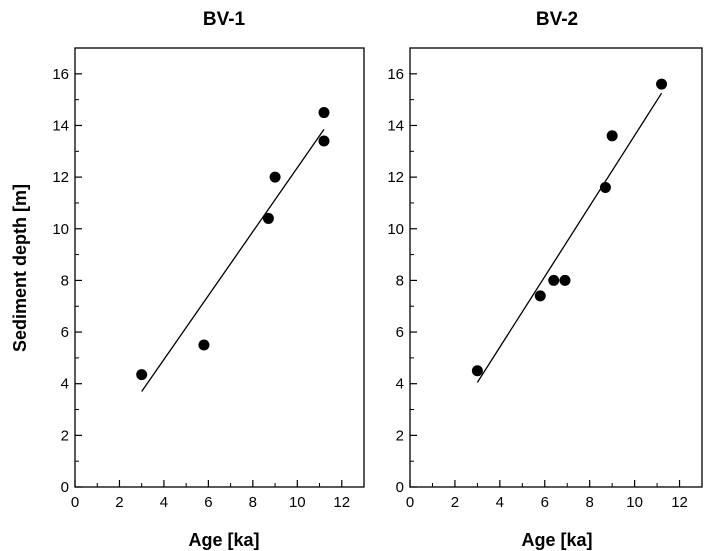  Describe the element at coordinates (20, 268) in the screenshot. I see `y-axis-label: Sediment depth [m]` at that location.